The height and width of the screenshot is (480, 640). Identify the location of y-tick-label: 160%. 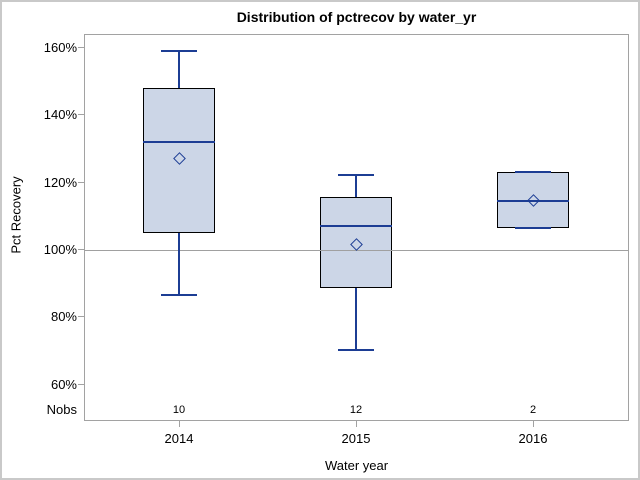
(60, 48).